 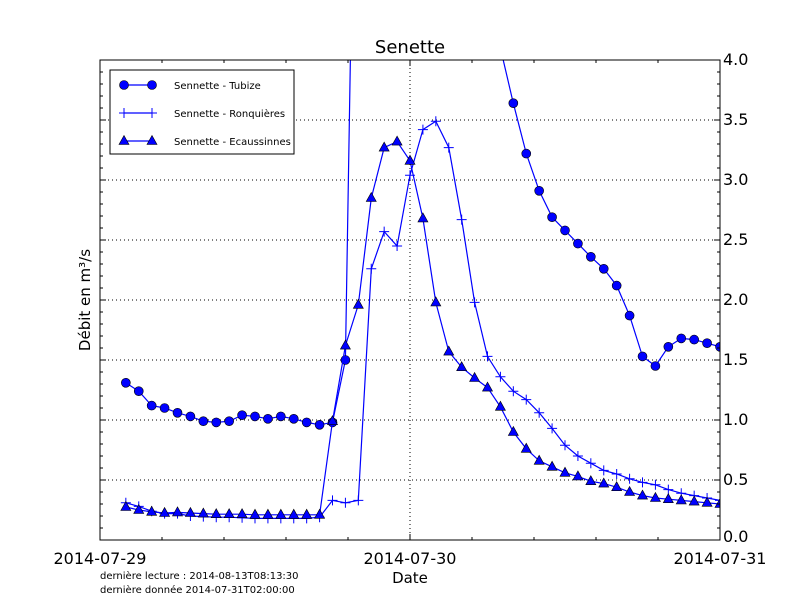 I want to click on y-axis-label: Débit en m³/s, so click(x=85, y=300).